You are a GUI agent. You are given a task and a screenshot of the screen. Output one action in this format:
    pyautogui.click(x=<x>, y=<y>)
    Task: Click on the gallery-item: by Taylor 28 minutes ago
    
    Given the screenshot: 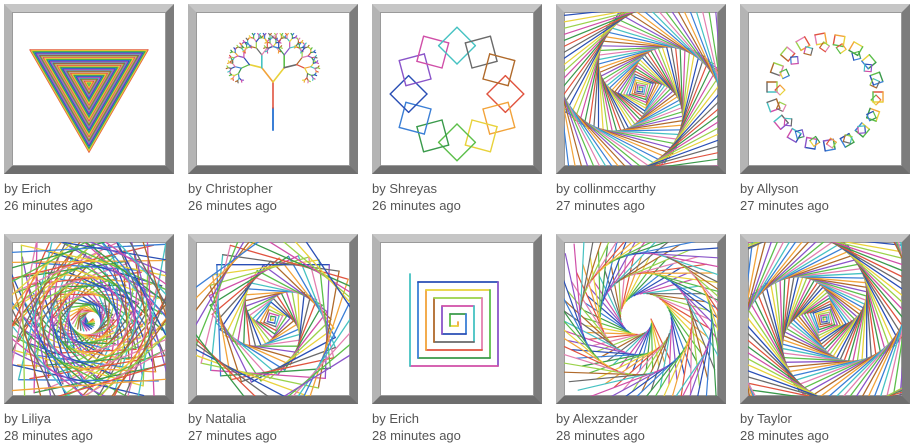 What is the action you would take?
    pyautogui.click(x=827, y=339)
    